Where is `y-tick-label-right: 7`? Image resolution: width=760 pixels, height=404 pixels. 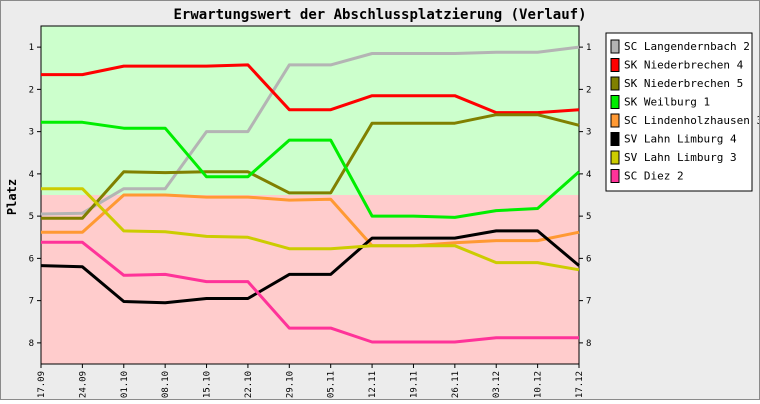
y-tick-label-right: 7 is located at coordinates (588, 302).